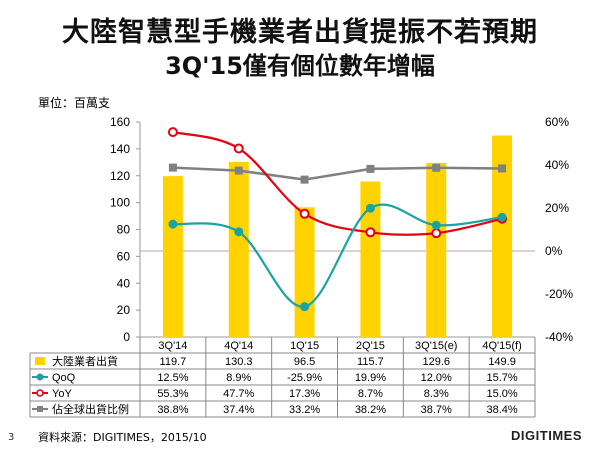  Describe the element at coordinates (172, 378) in the screenshot. I see `table-value: 12.5%` at that location.